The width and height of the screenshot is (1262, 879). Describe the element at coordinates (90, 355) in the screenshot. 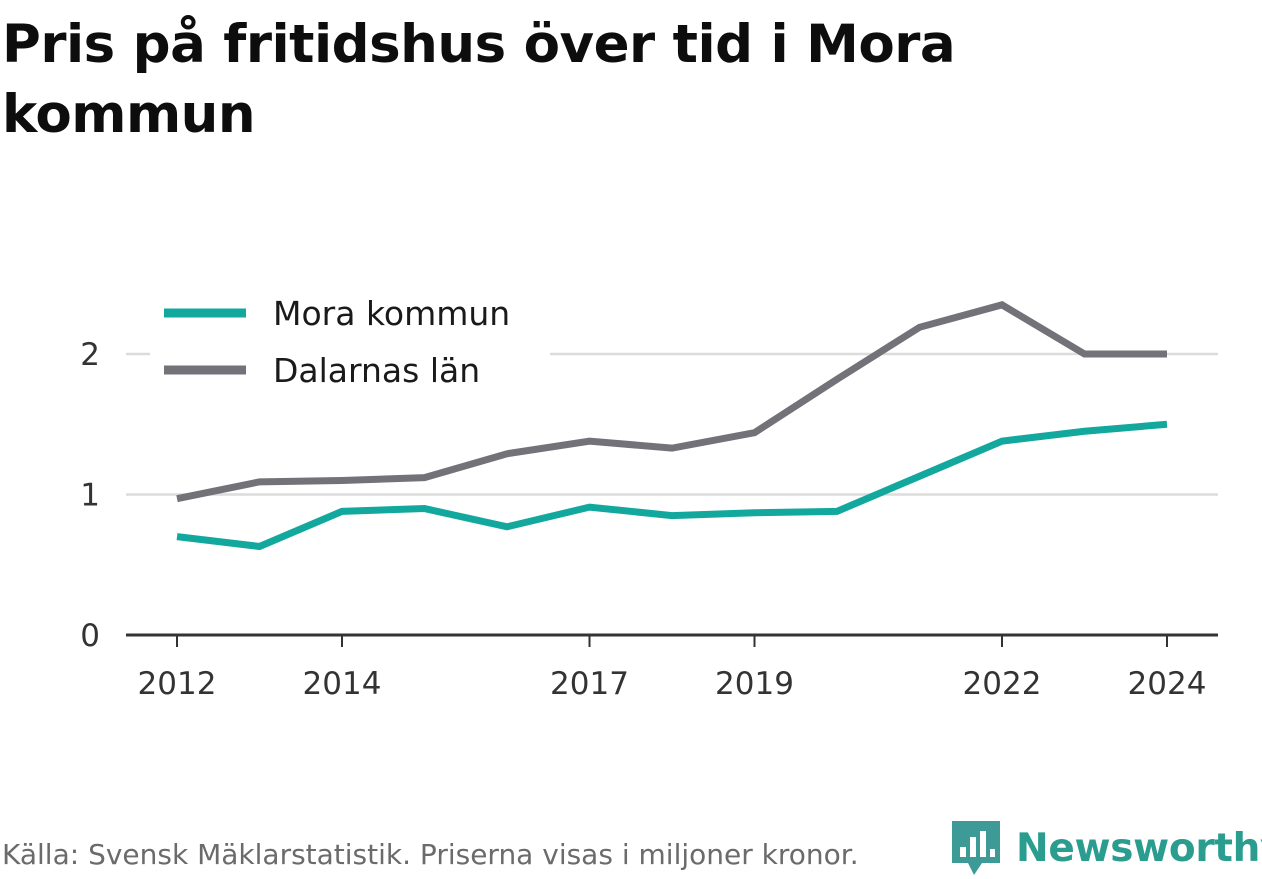

I see `y-tick-label: 2` at that location.